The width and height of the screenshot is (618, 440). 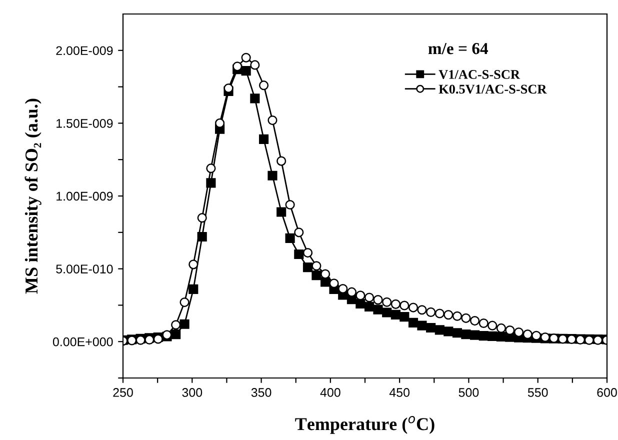 I want to click on y-tick-label: 0.00E+000, so click(x=82, y=341).